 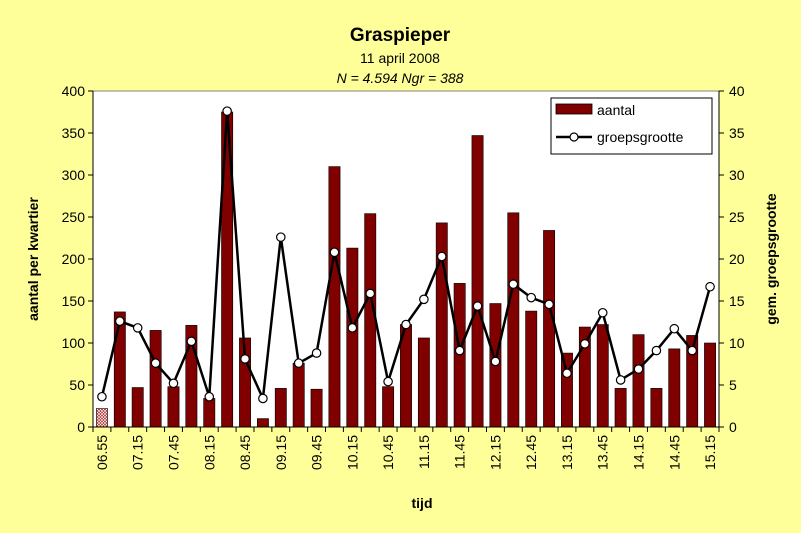 What do you see at coordinates (155, 363) in the screenshot?
I see `point-07.30` at bounding box center [155, 363].